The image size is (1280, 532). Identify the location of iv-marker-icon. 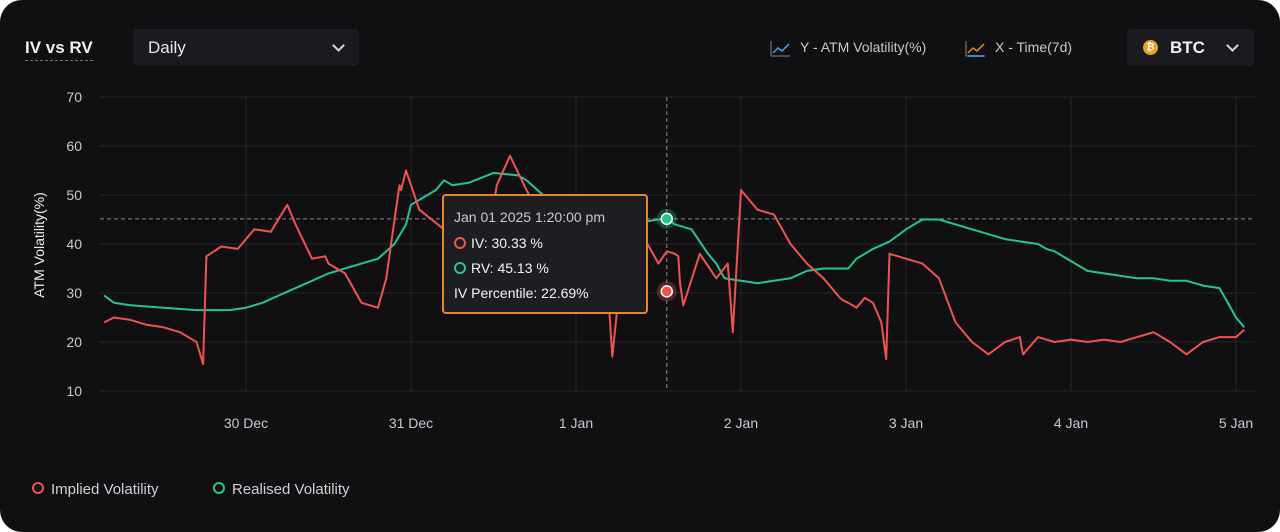
(460, 243).